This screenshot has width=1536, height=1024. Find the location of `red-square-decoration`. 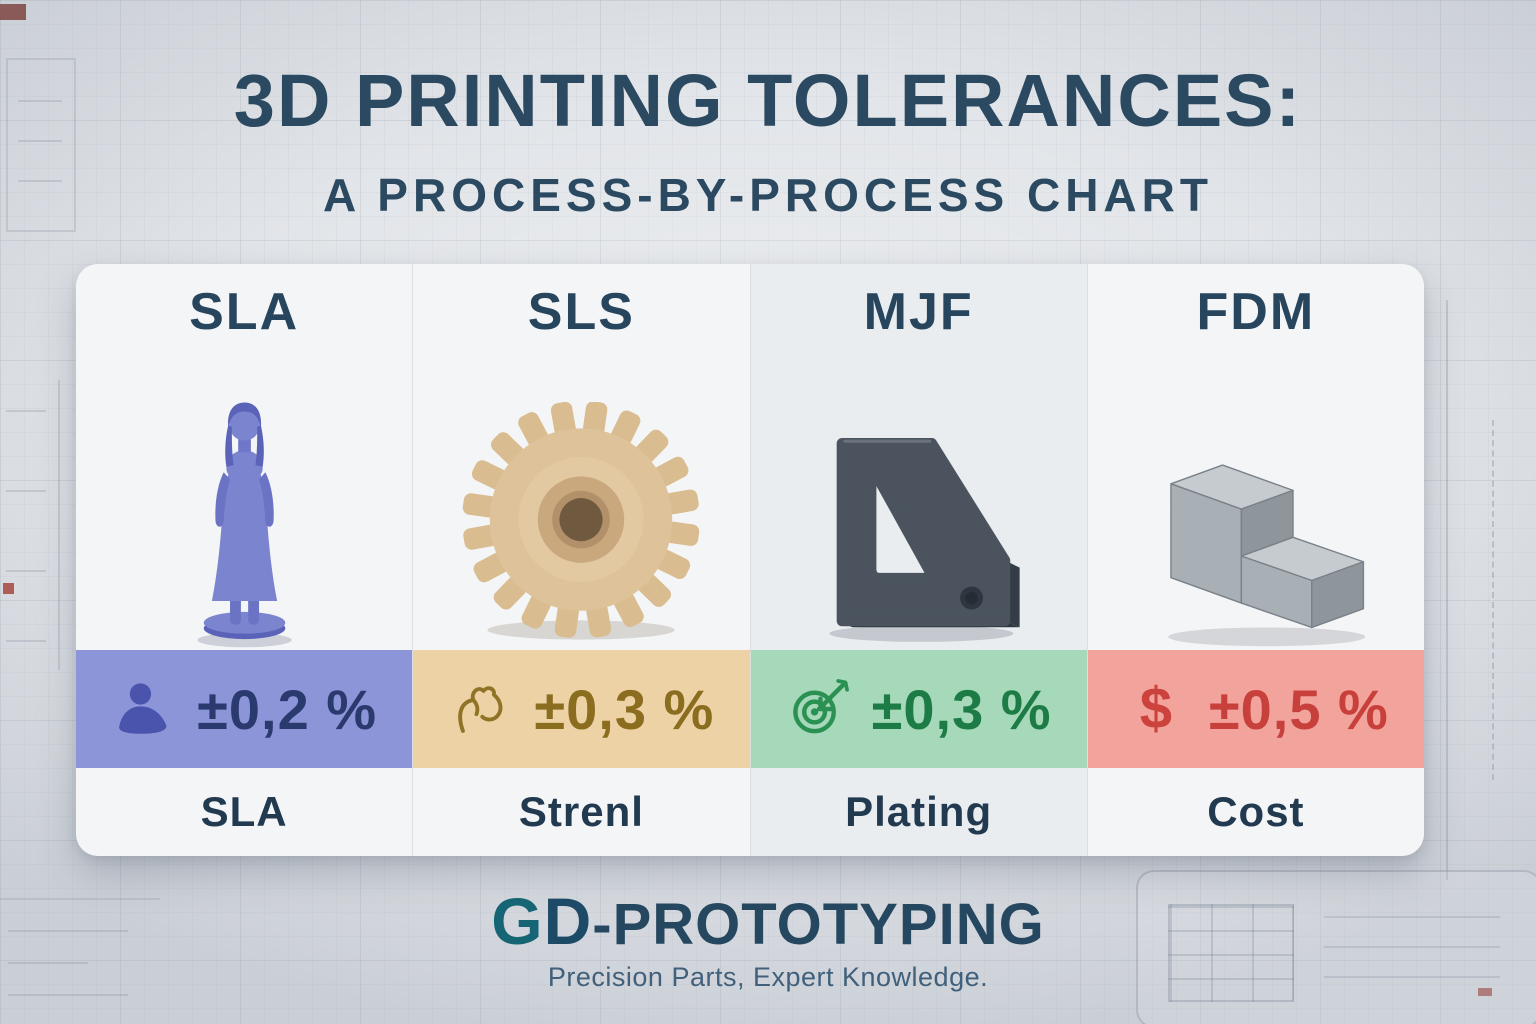

red-square-decoration is located at coordinates (8, 588).